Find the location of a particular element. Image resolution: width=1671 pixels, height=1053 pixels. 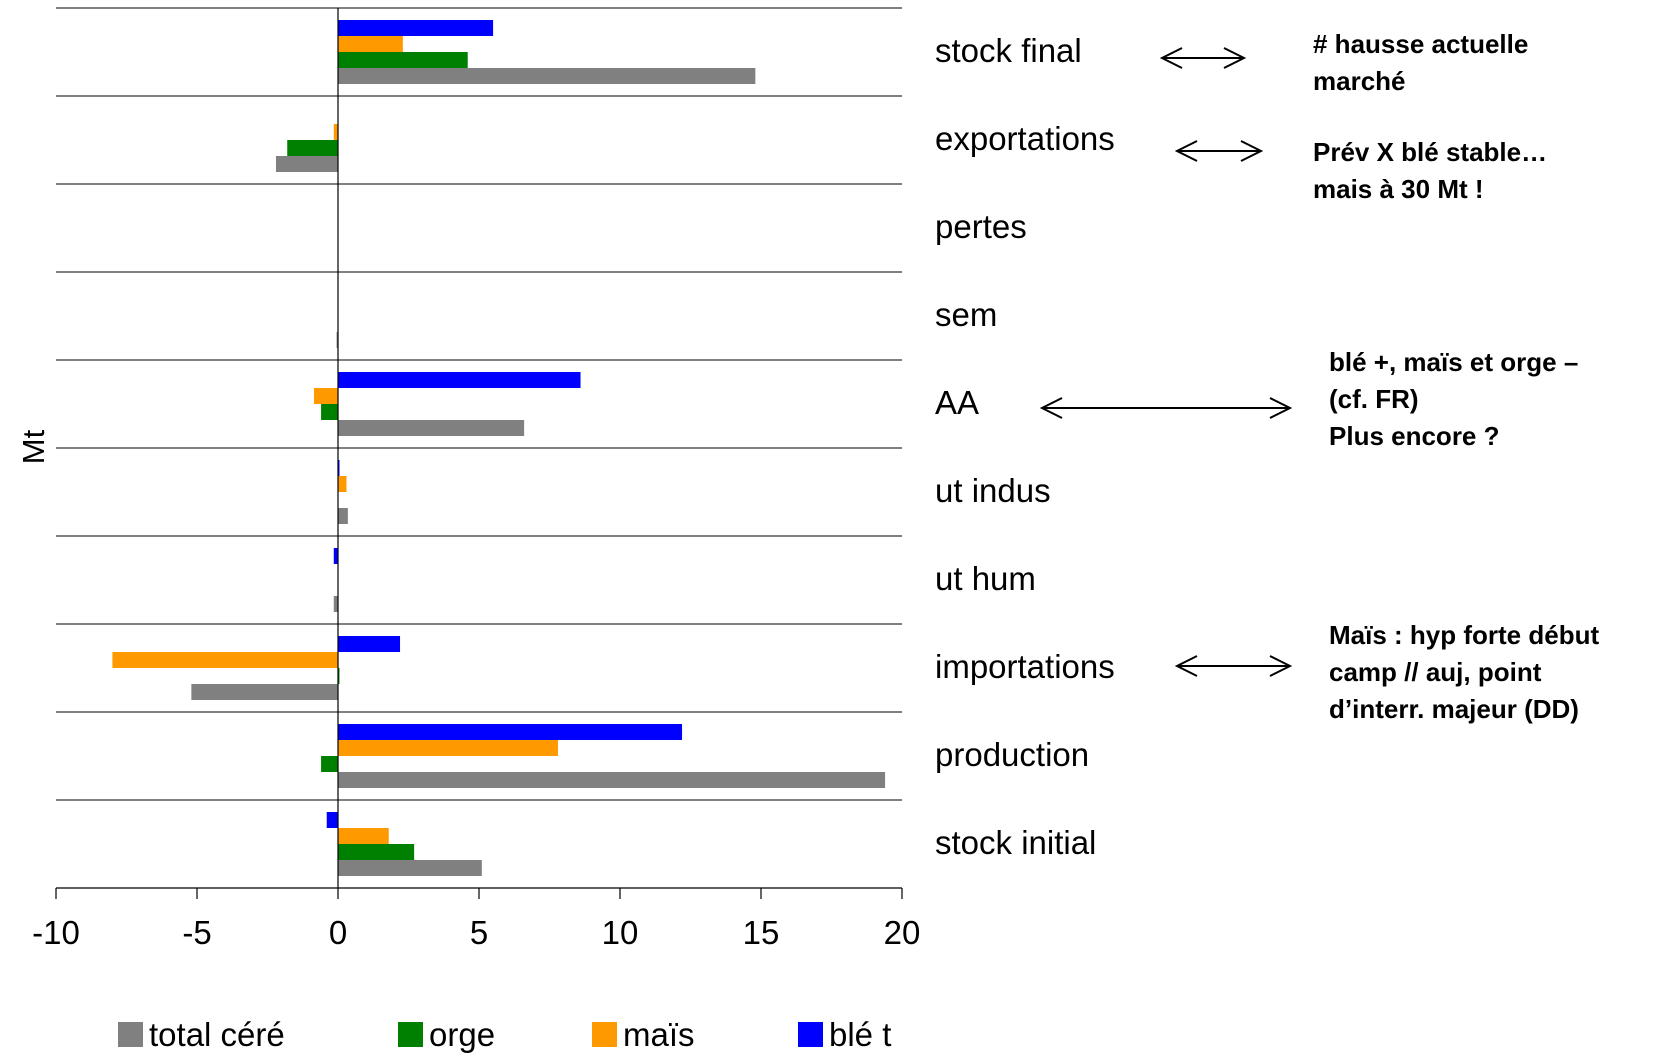

bar-mais-ut-indus is located at coordinates (342, 484).